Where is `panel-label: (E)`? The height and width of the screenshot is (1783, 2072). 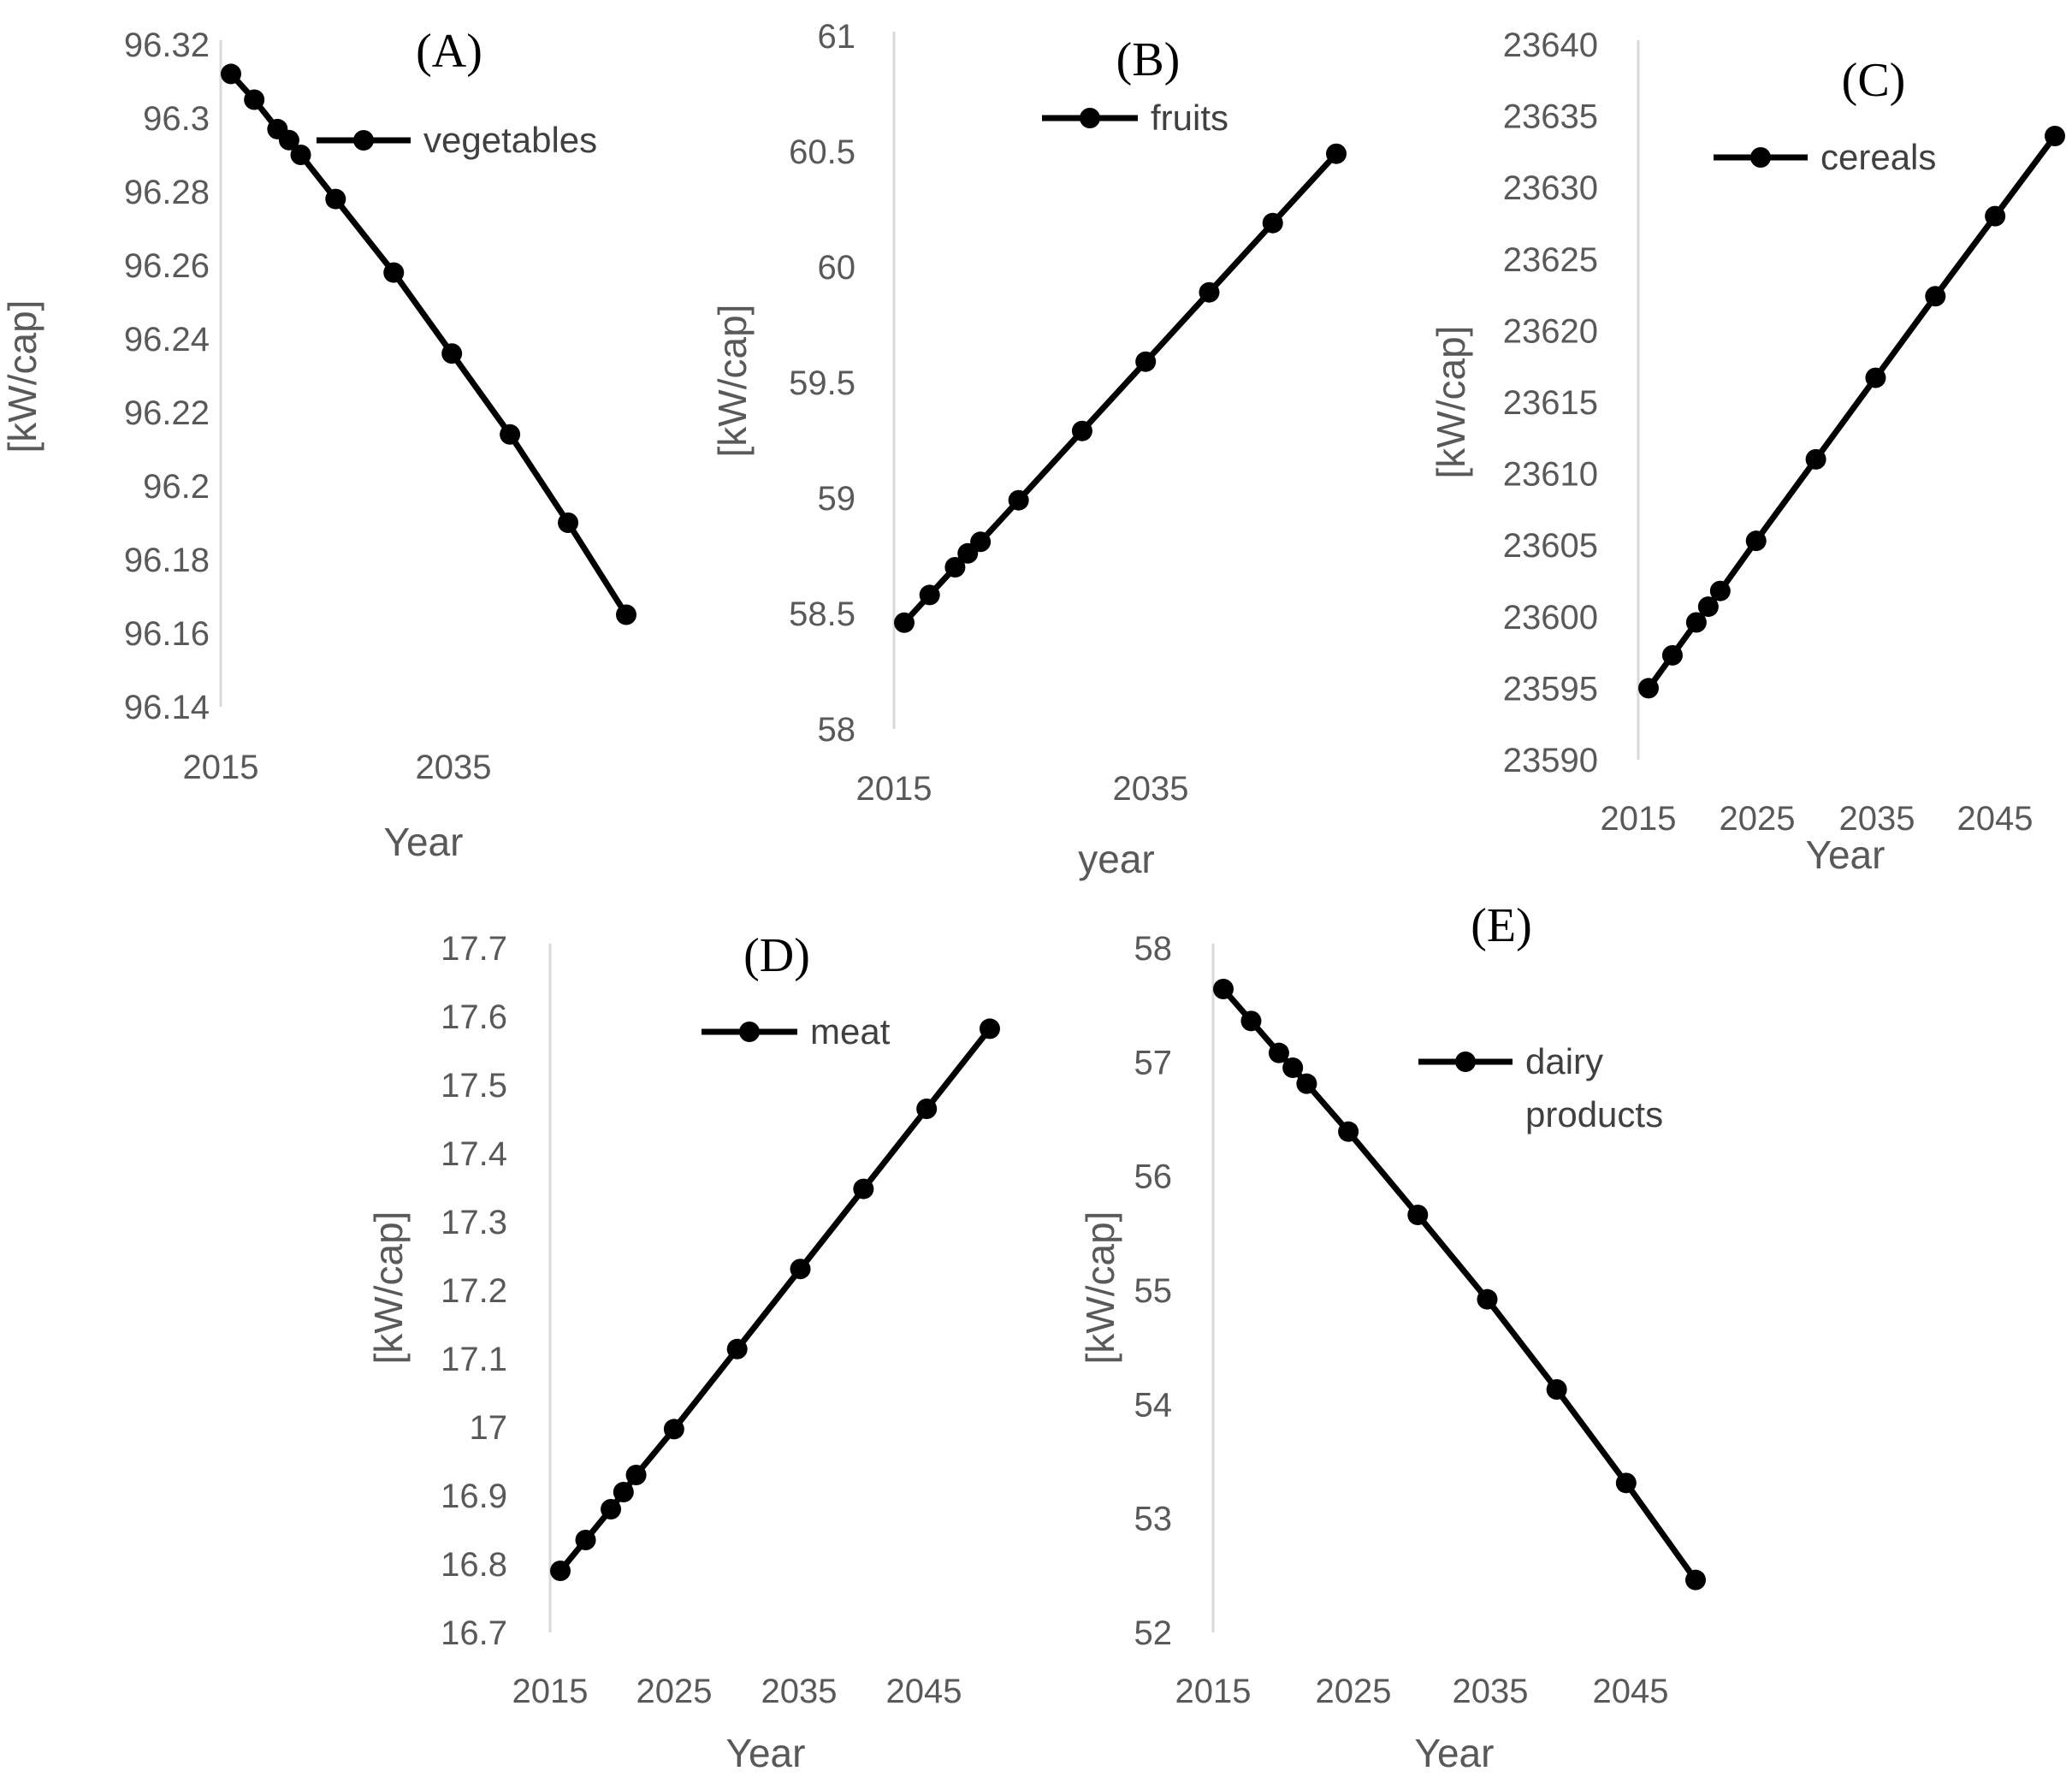
panel-label: (E) is located at coordinates (1501, 926).